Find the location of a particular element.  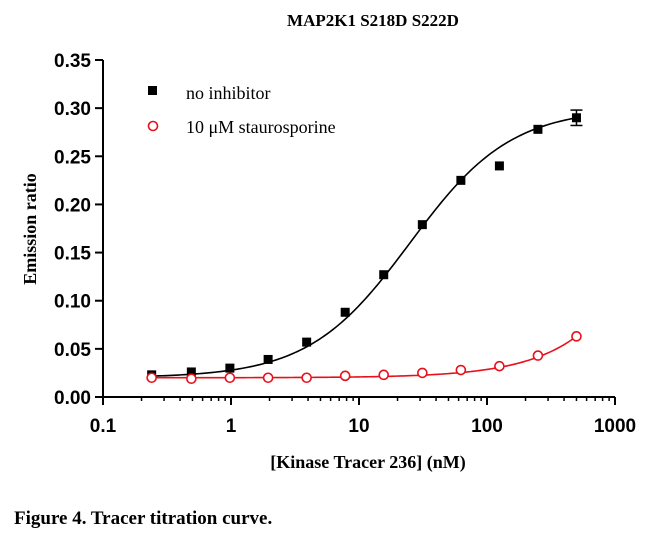

legend-label-staurosporine: 10 μM staurosporine is located at coordinates (261, 127).